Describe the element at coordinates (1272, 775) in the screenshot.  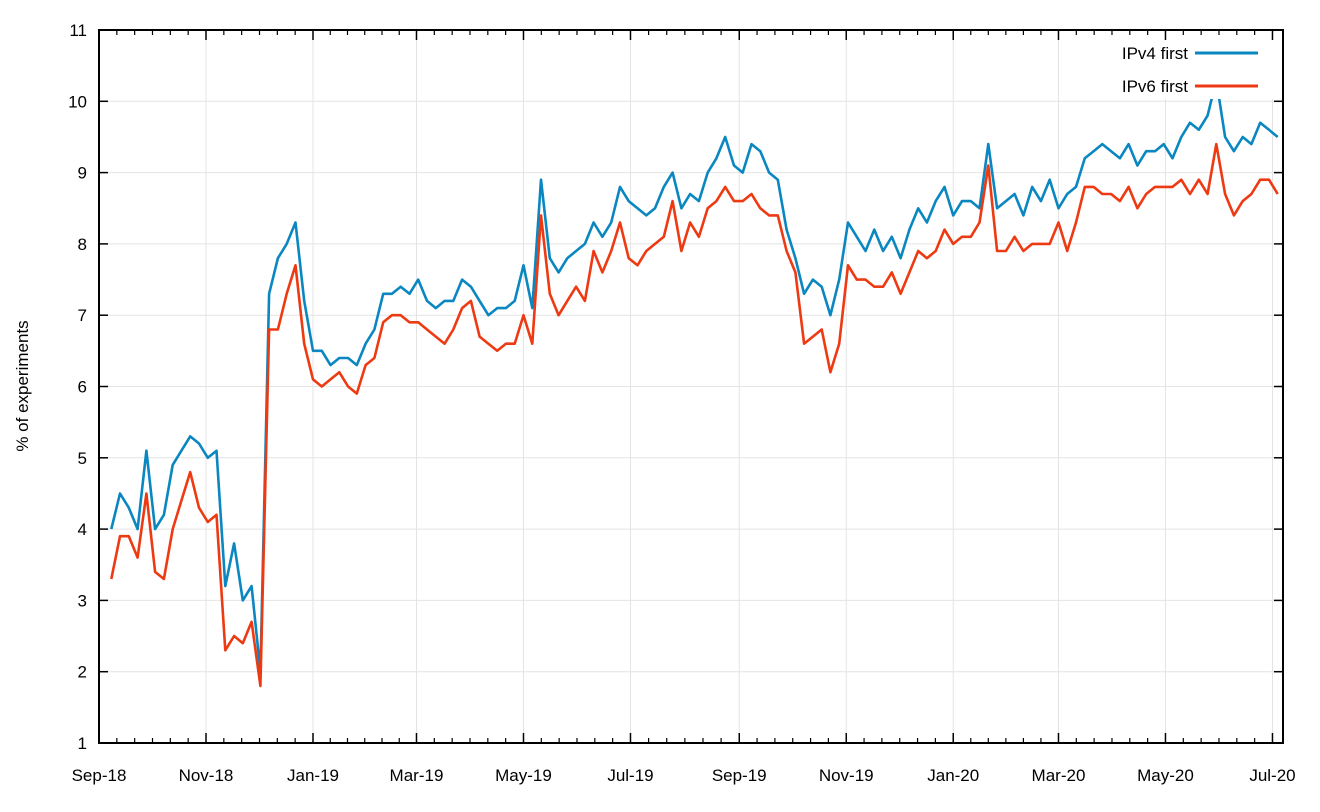
I see `x-tick-label: Jul-20` at that location.